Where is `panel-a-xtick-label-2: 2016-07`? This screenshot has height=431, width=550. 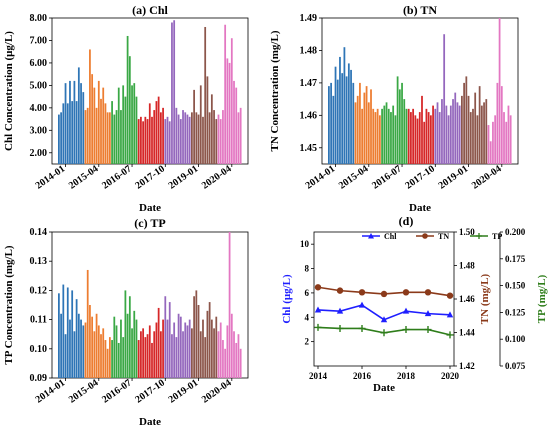 panel-a-xtick-label-2: 2016-07 is located at coordinates (117, 177).